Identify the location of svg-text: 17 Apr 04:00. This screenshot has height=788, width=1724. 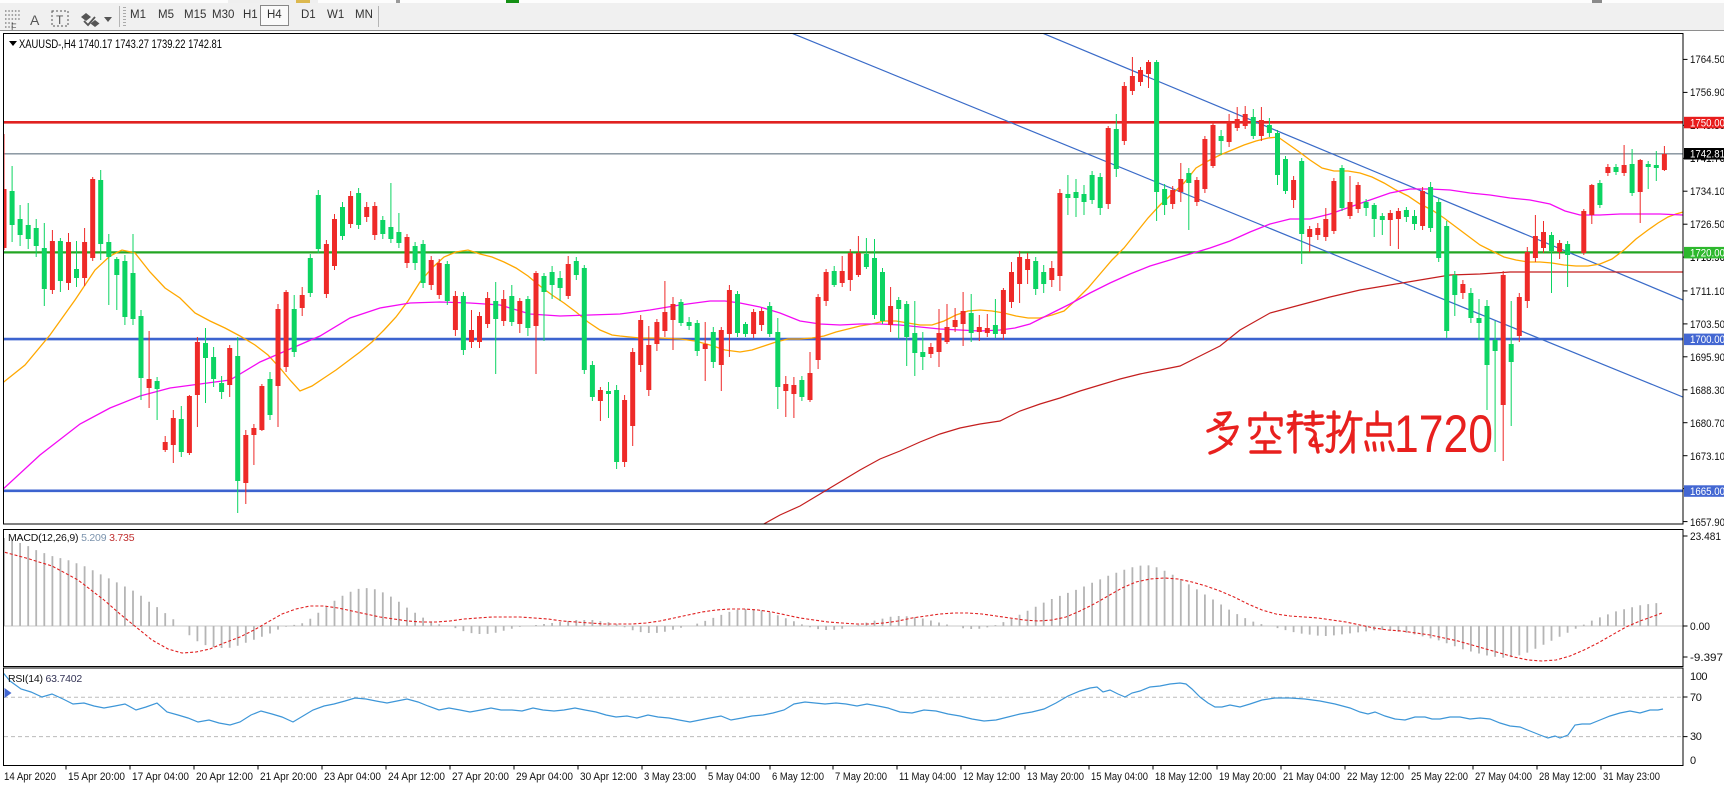
(160, 777).